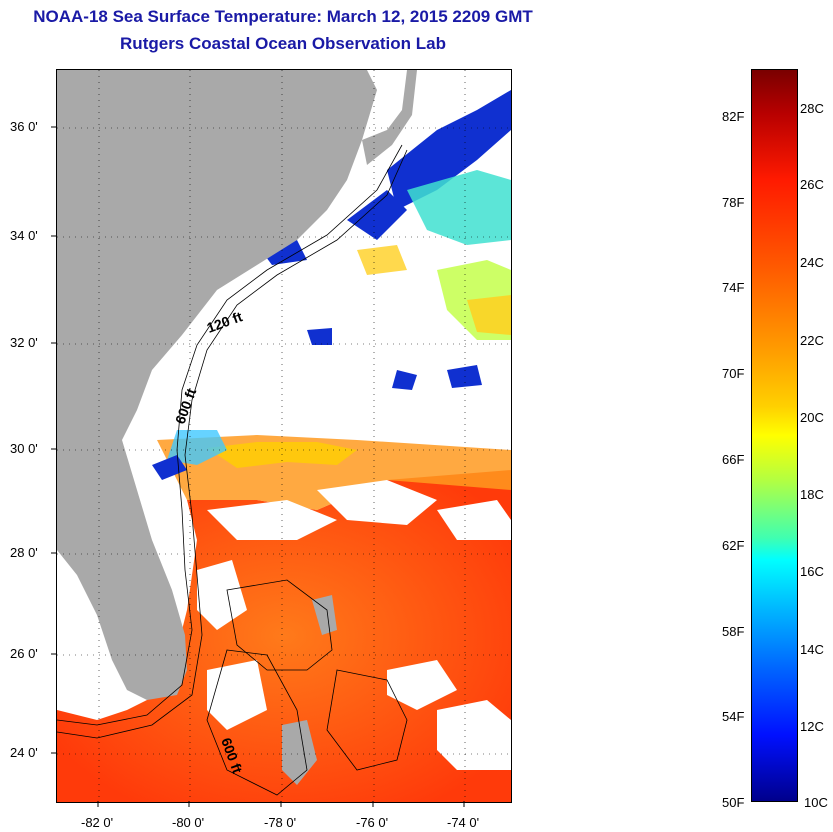 The image size is (833, 832). What do you see at coordinates (188, 822) in the screenshot?
I see `lon-label-80: -80 0'` at bounding box center [188, 822].